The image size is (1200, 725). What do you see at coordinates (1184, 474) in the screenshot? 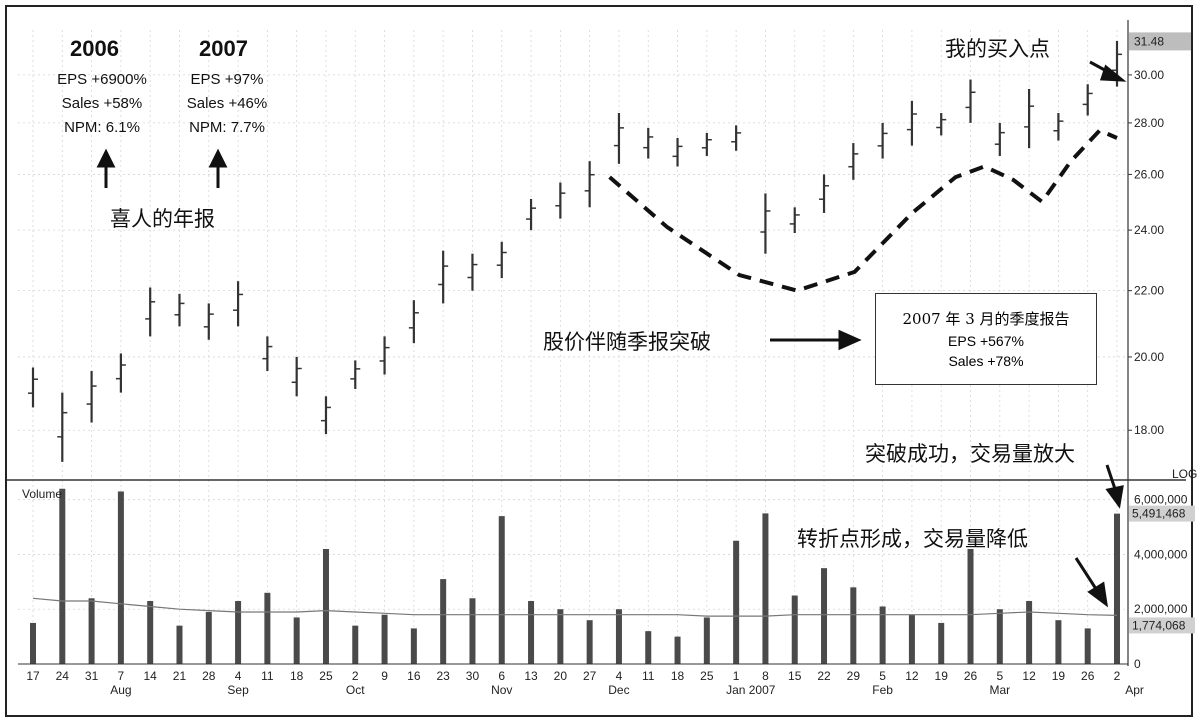
I see `log-label: LOG` at bounding box center [1184, 474].